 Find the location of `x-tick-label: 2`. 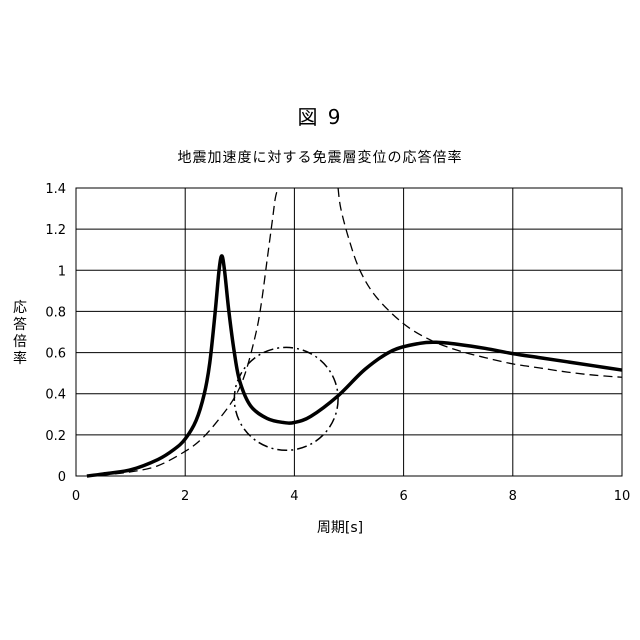

x-tick-label: 2 is located at coordinates (185, 496).